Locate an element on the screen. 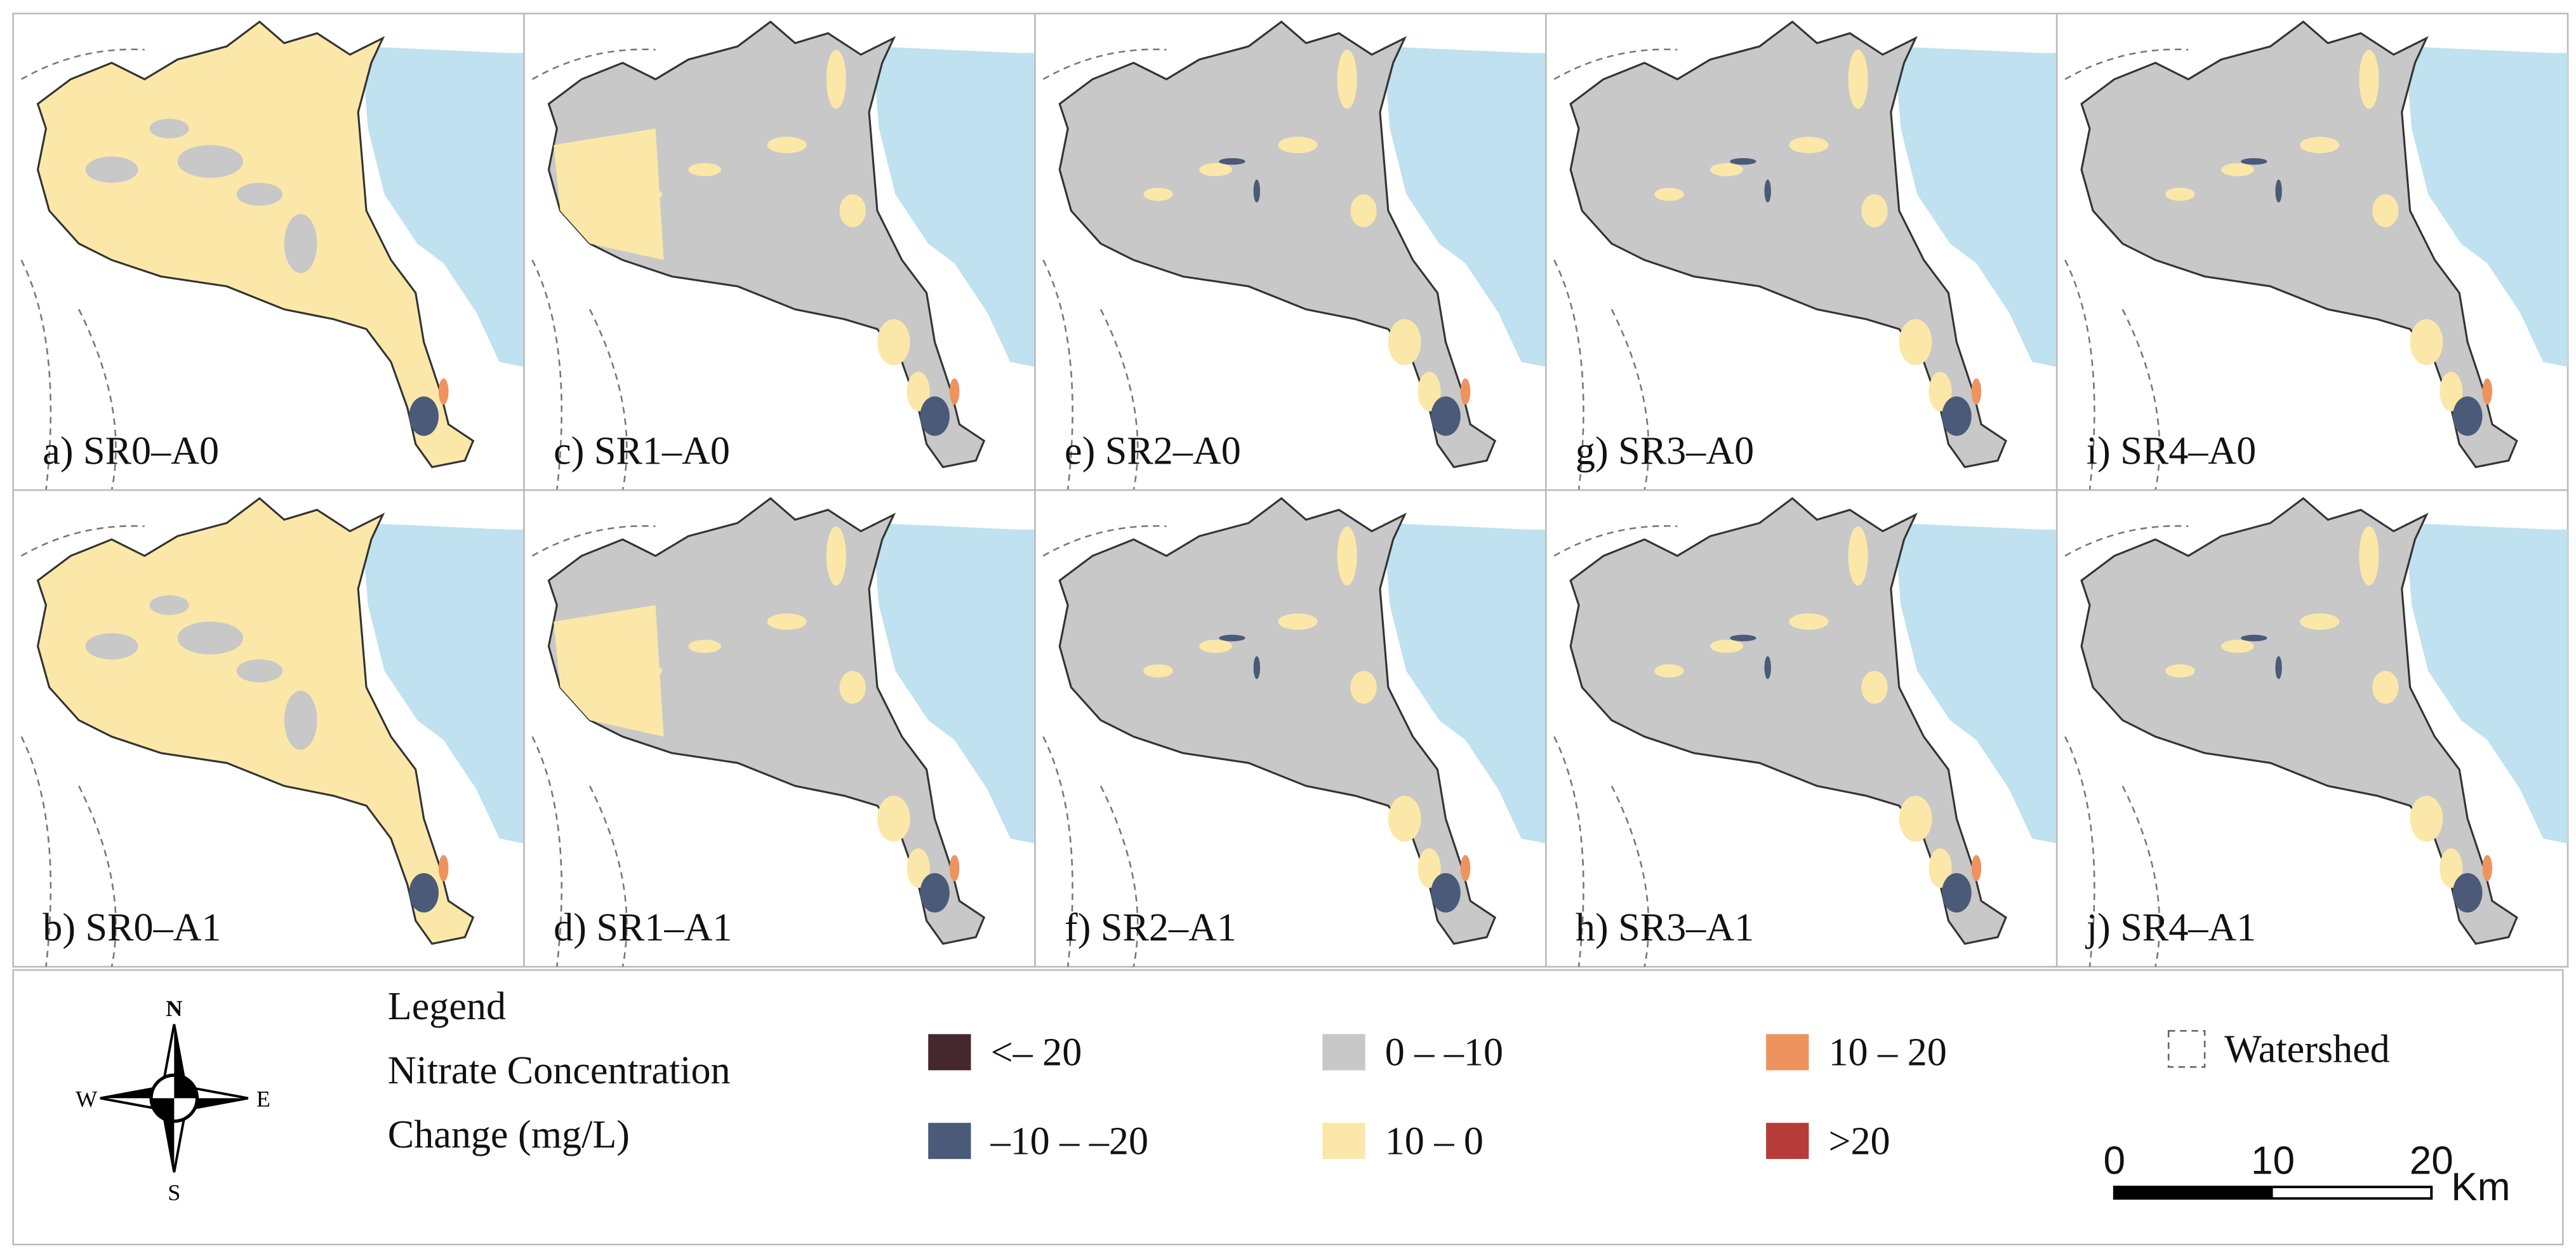  map-panel: a) SR0–A0 is located at coordinates (268, 252).